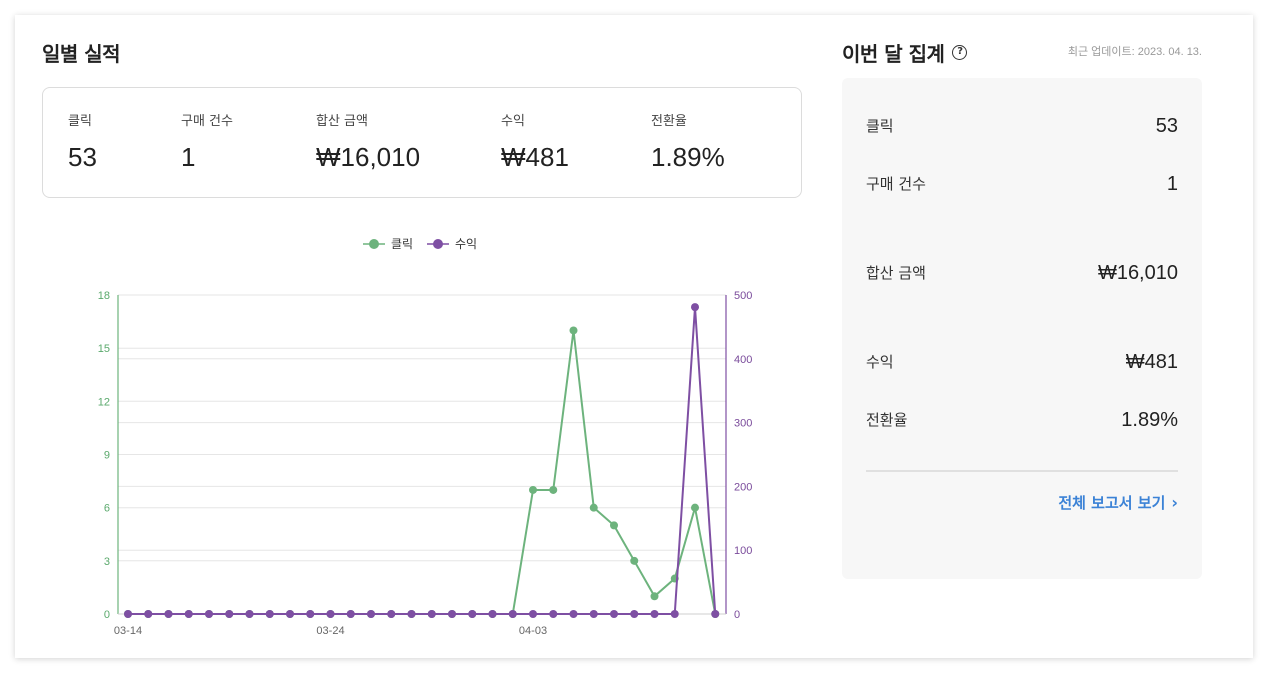 The image size is (1268, 673). I want to click on stat-label: 구매 건수, so click(207, 121).